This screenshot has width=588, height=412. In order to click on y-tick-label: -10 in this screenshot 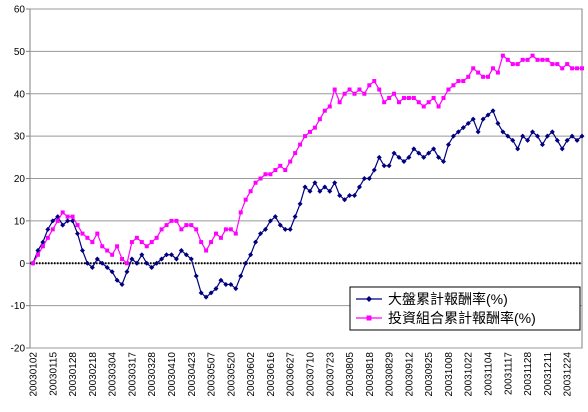, I will do `click(18, 306)`.